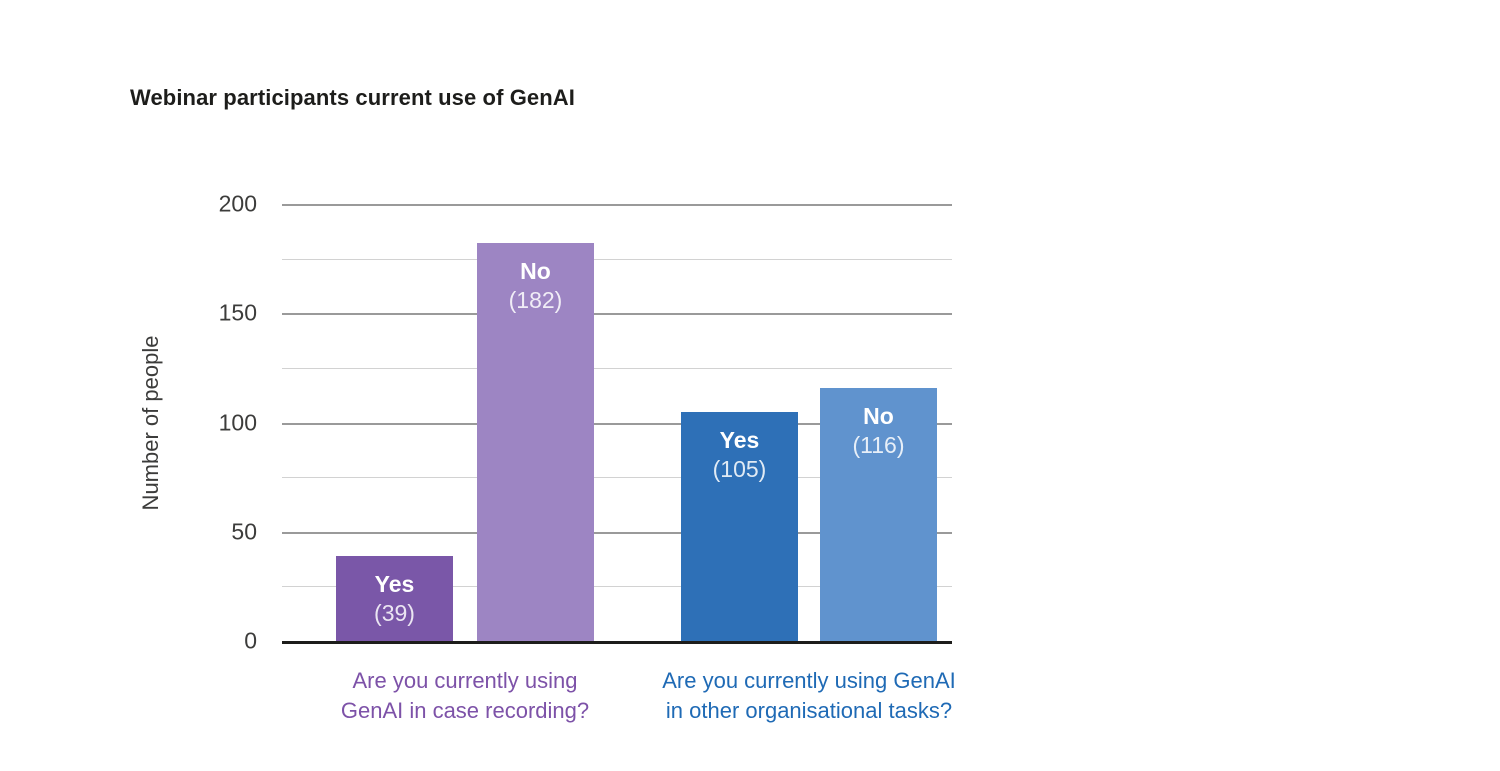  Describe the element at coordinates (237, 203) in the screenshot. I see `y-tick-label: 200` at that location.